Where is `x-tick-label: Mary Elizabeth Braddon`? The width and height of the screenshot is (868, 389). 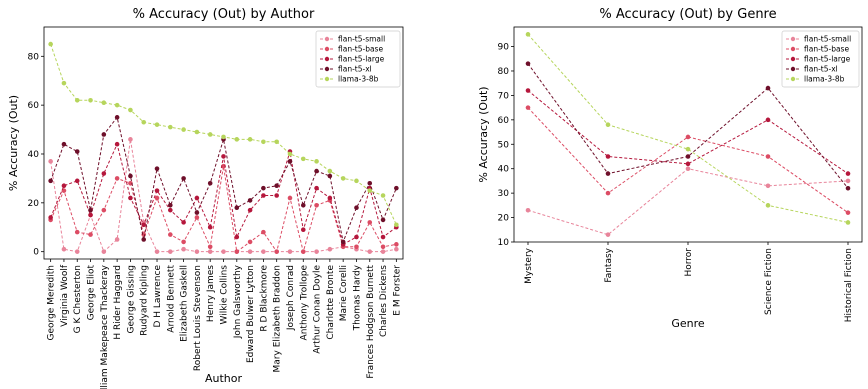 x-tick-label: Mary Elizabeth Braddon is located at coordinates (278, 318).